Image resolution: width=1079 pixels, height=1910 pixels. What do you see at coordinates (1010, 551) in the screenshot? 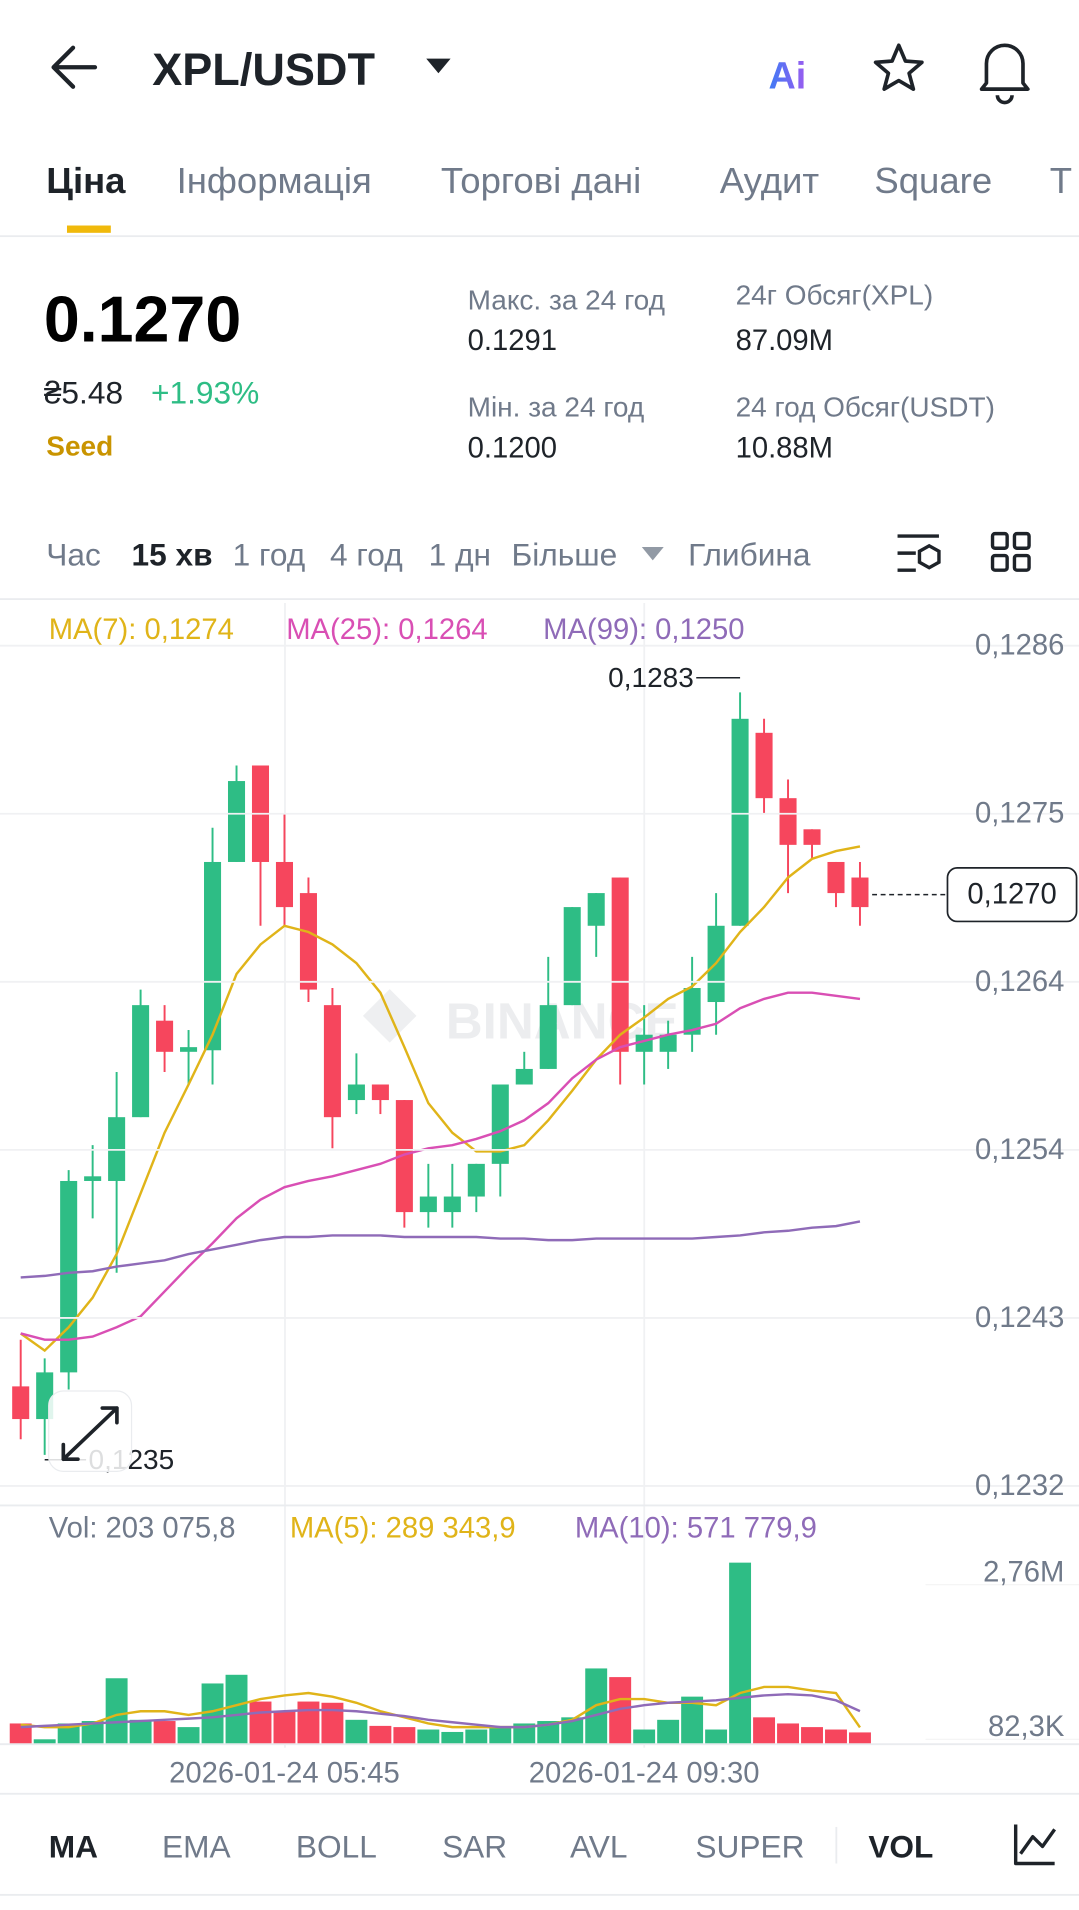
I see `layout-icon` at bounding box center [1010, 551].